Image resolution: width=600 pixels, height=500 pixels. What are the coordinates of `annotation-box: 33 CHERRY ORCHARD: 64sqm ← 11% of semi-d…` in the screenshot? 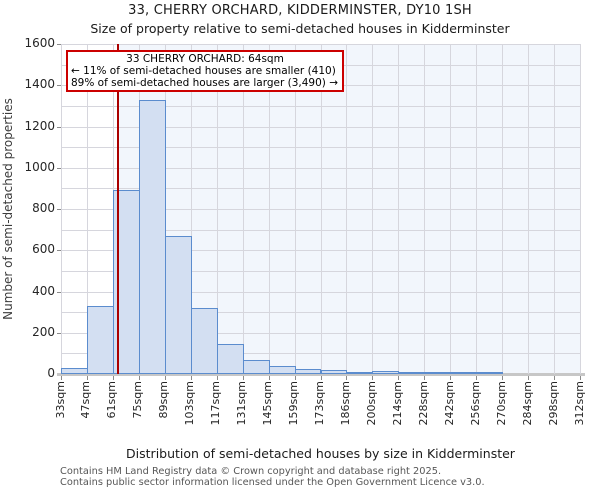 It's located at (205, 71).